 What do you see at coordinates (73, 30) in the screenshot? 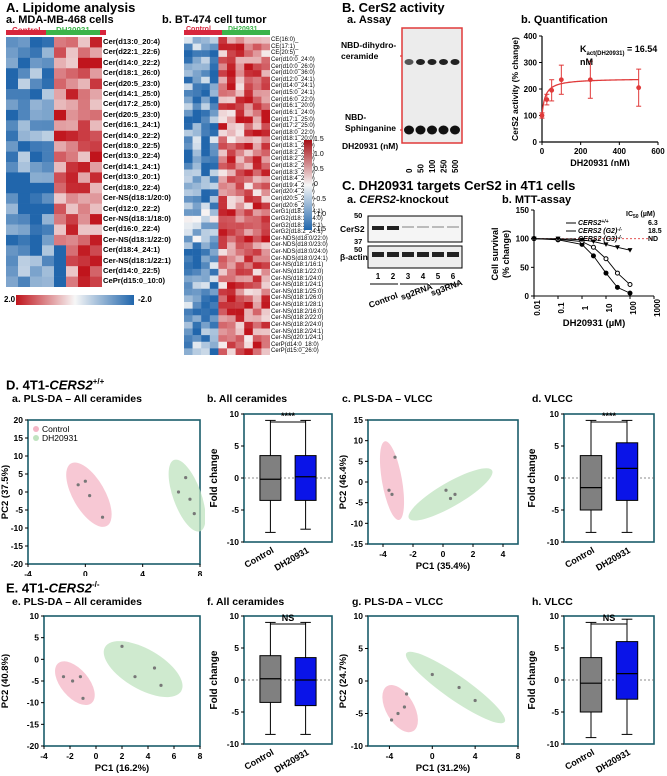
I see `group-label-dh-a: DH20931` at bounding box center [73, 30].